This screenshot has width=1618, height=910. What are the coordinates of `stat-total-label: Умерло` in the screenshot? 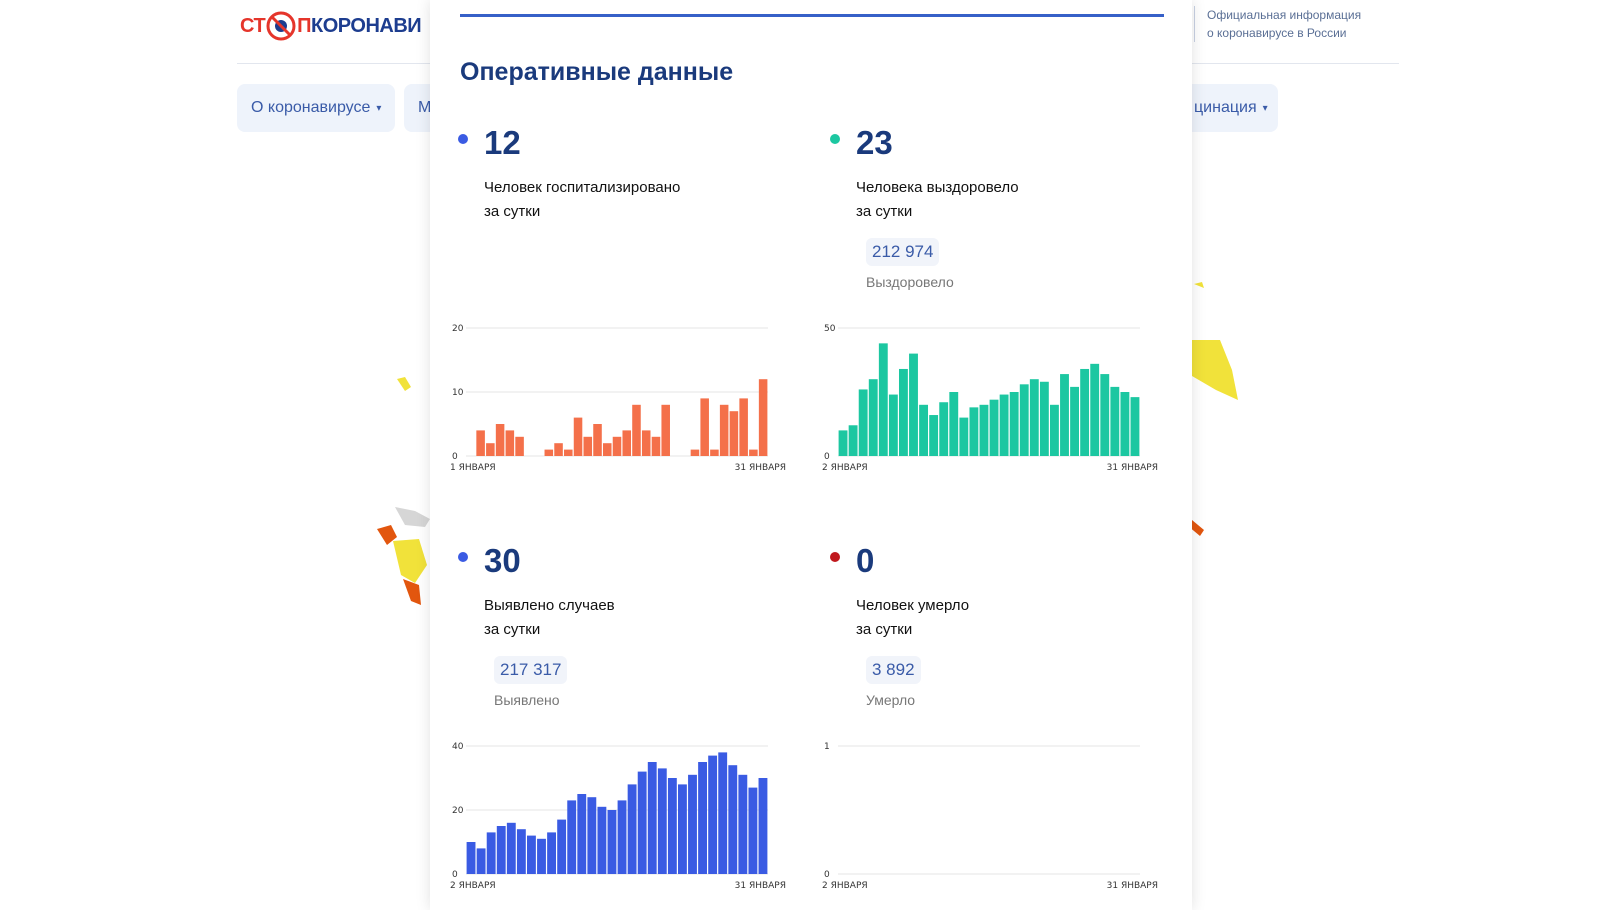 It's located at (891, 700).